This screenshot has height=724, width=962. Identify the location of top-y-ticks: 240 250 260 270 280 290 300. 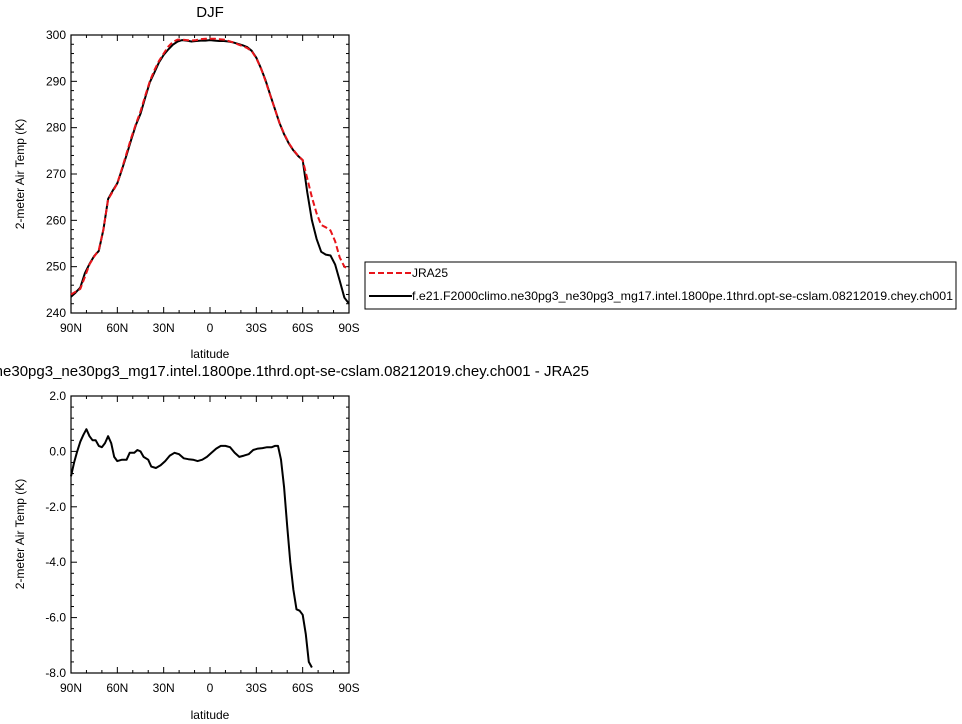
(197, 174).